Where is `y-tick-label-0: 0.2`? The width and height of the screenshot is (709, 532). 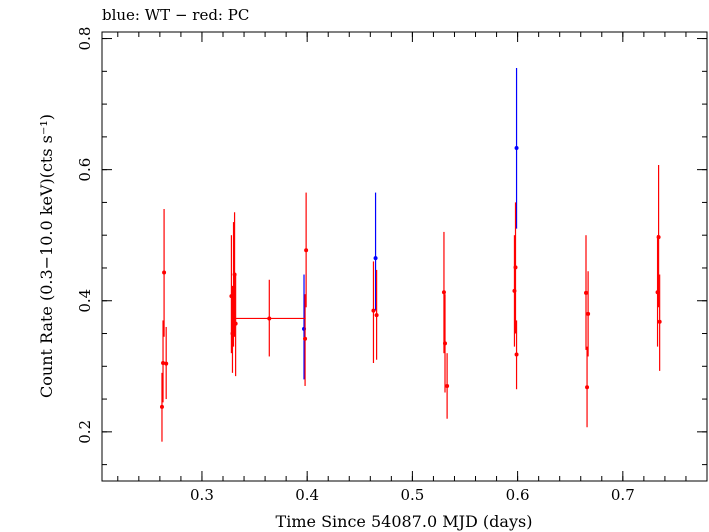 y-tick-label-0: 0.2 is located at coordinates (85, 432).